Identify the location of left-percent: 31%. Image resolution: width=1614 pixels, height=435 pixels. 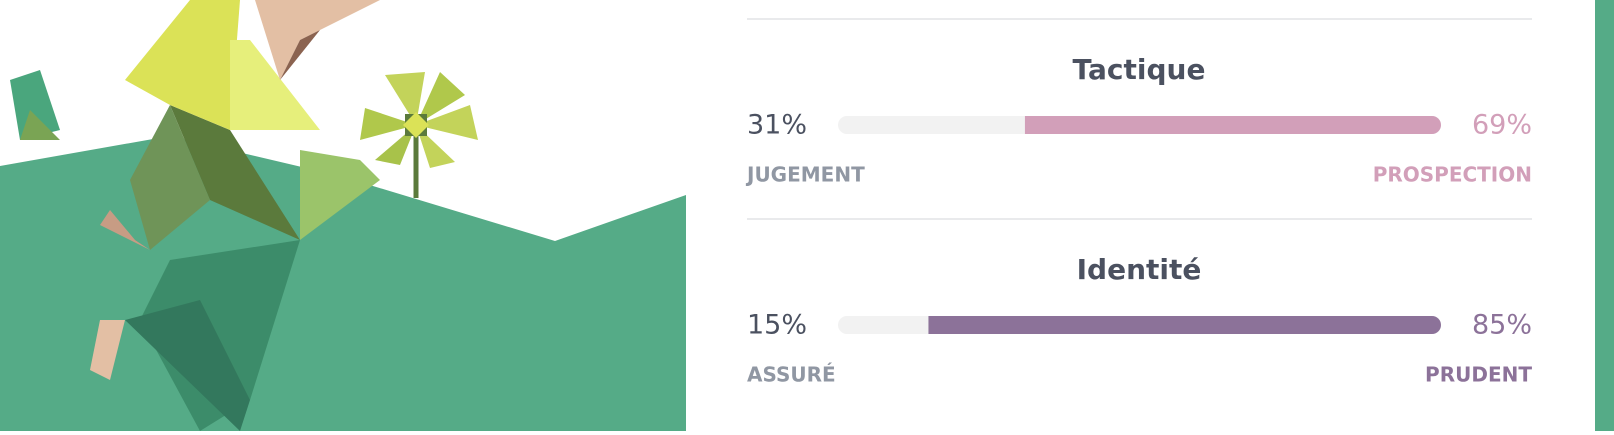
(777, 125).